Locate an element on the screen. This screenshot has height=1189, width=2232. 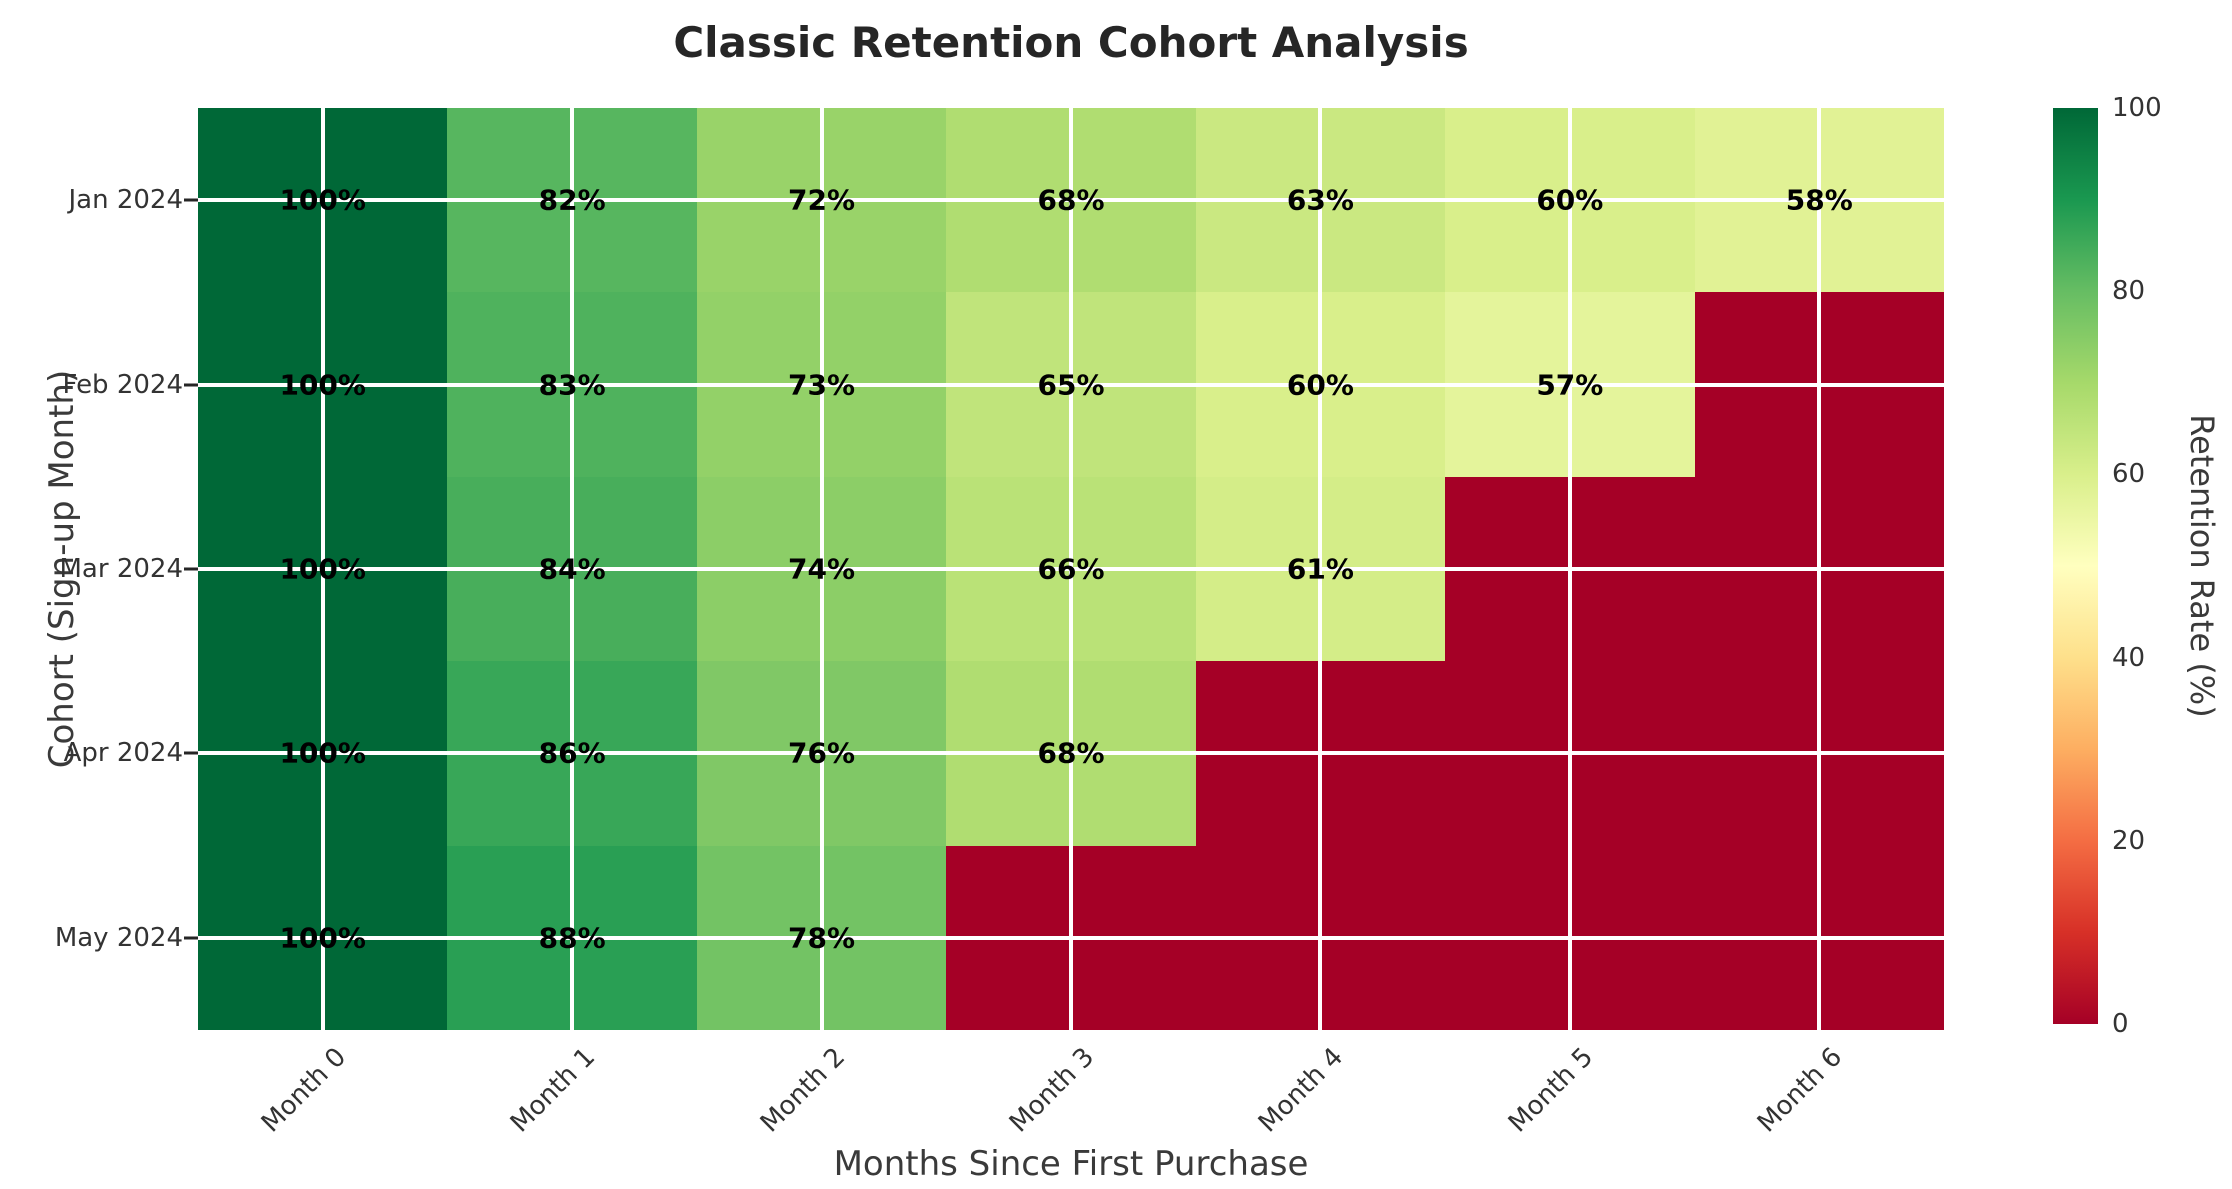
heatmap-cell-value: 78% is located at coordinates (822, 938).